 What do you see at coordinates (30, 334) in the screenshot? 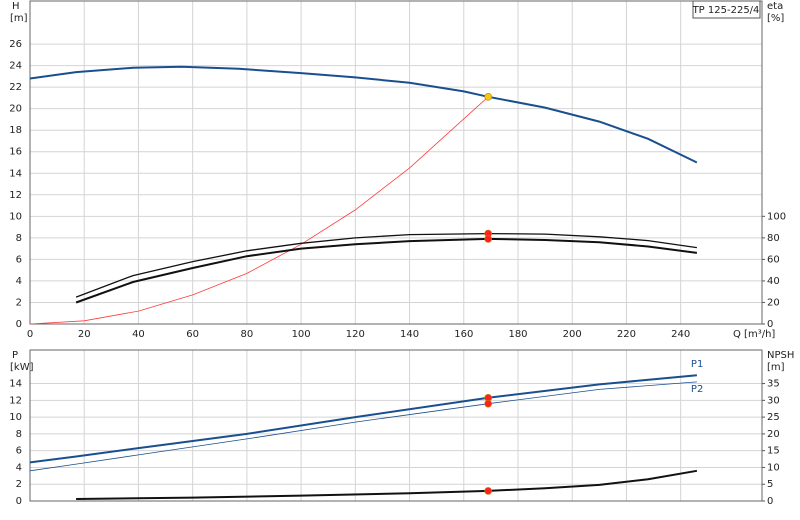
I see `x-tick-label: 0` at bounding box center [30, 334].